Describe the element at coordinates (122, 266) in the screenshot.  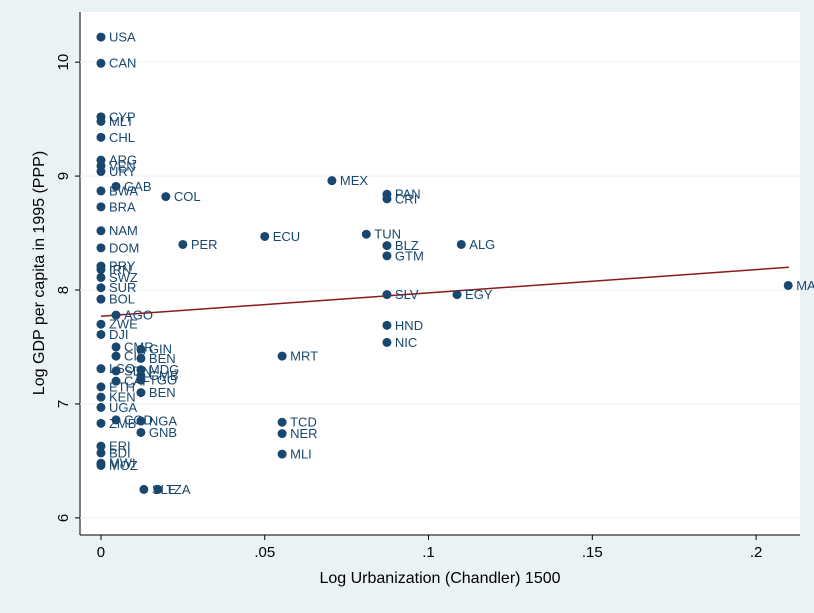
I see `point-label: PRY` at that location.